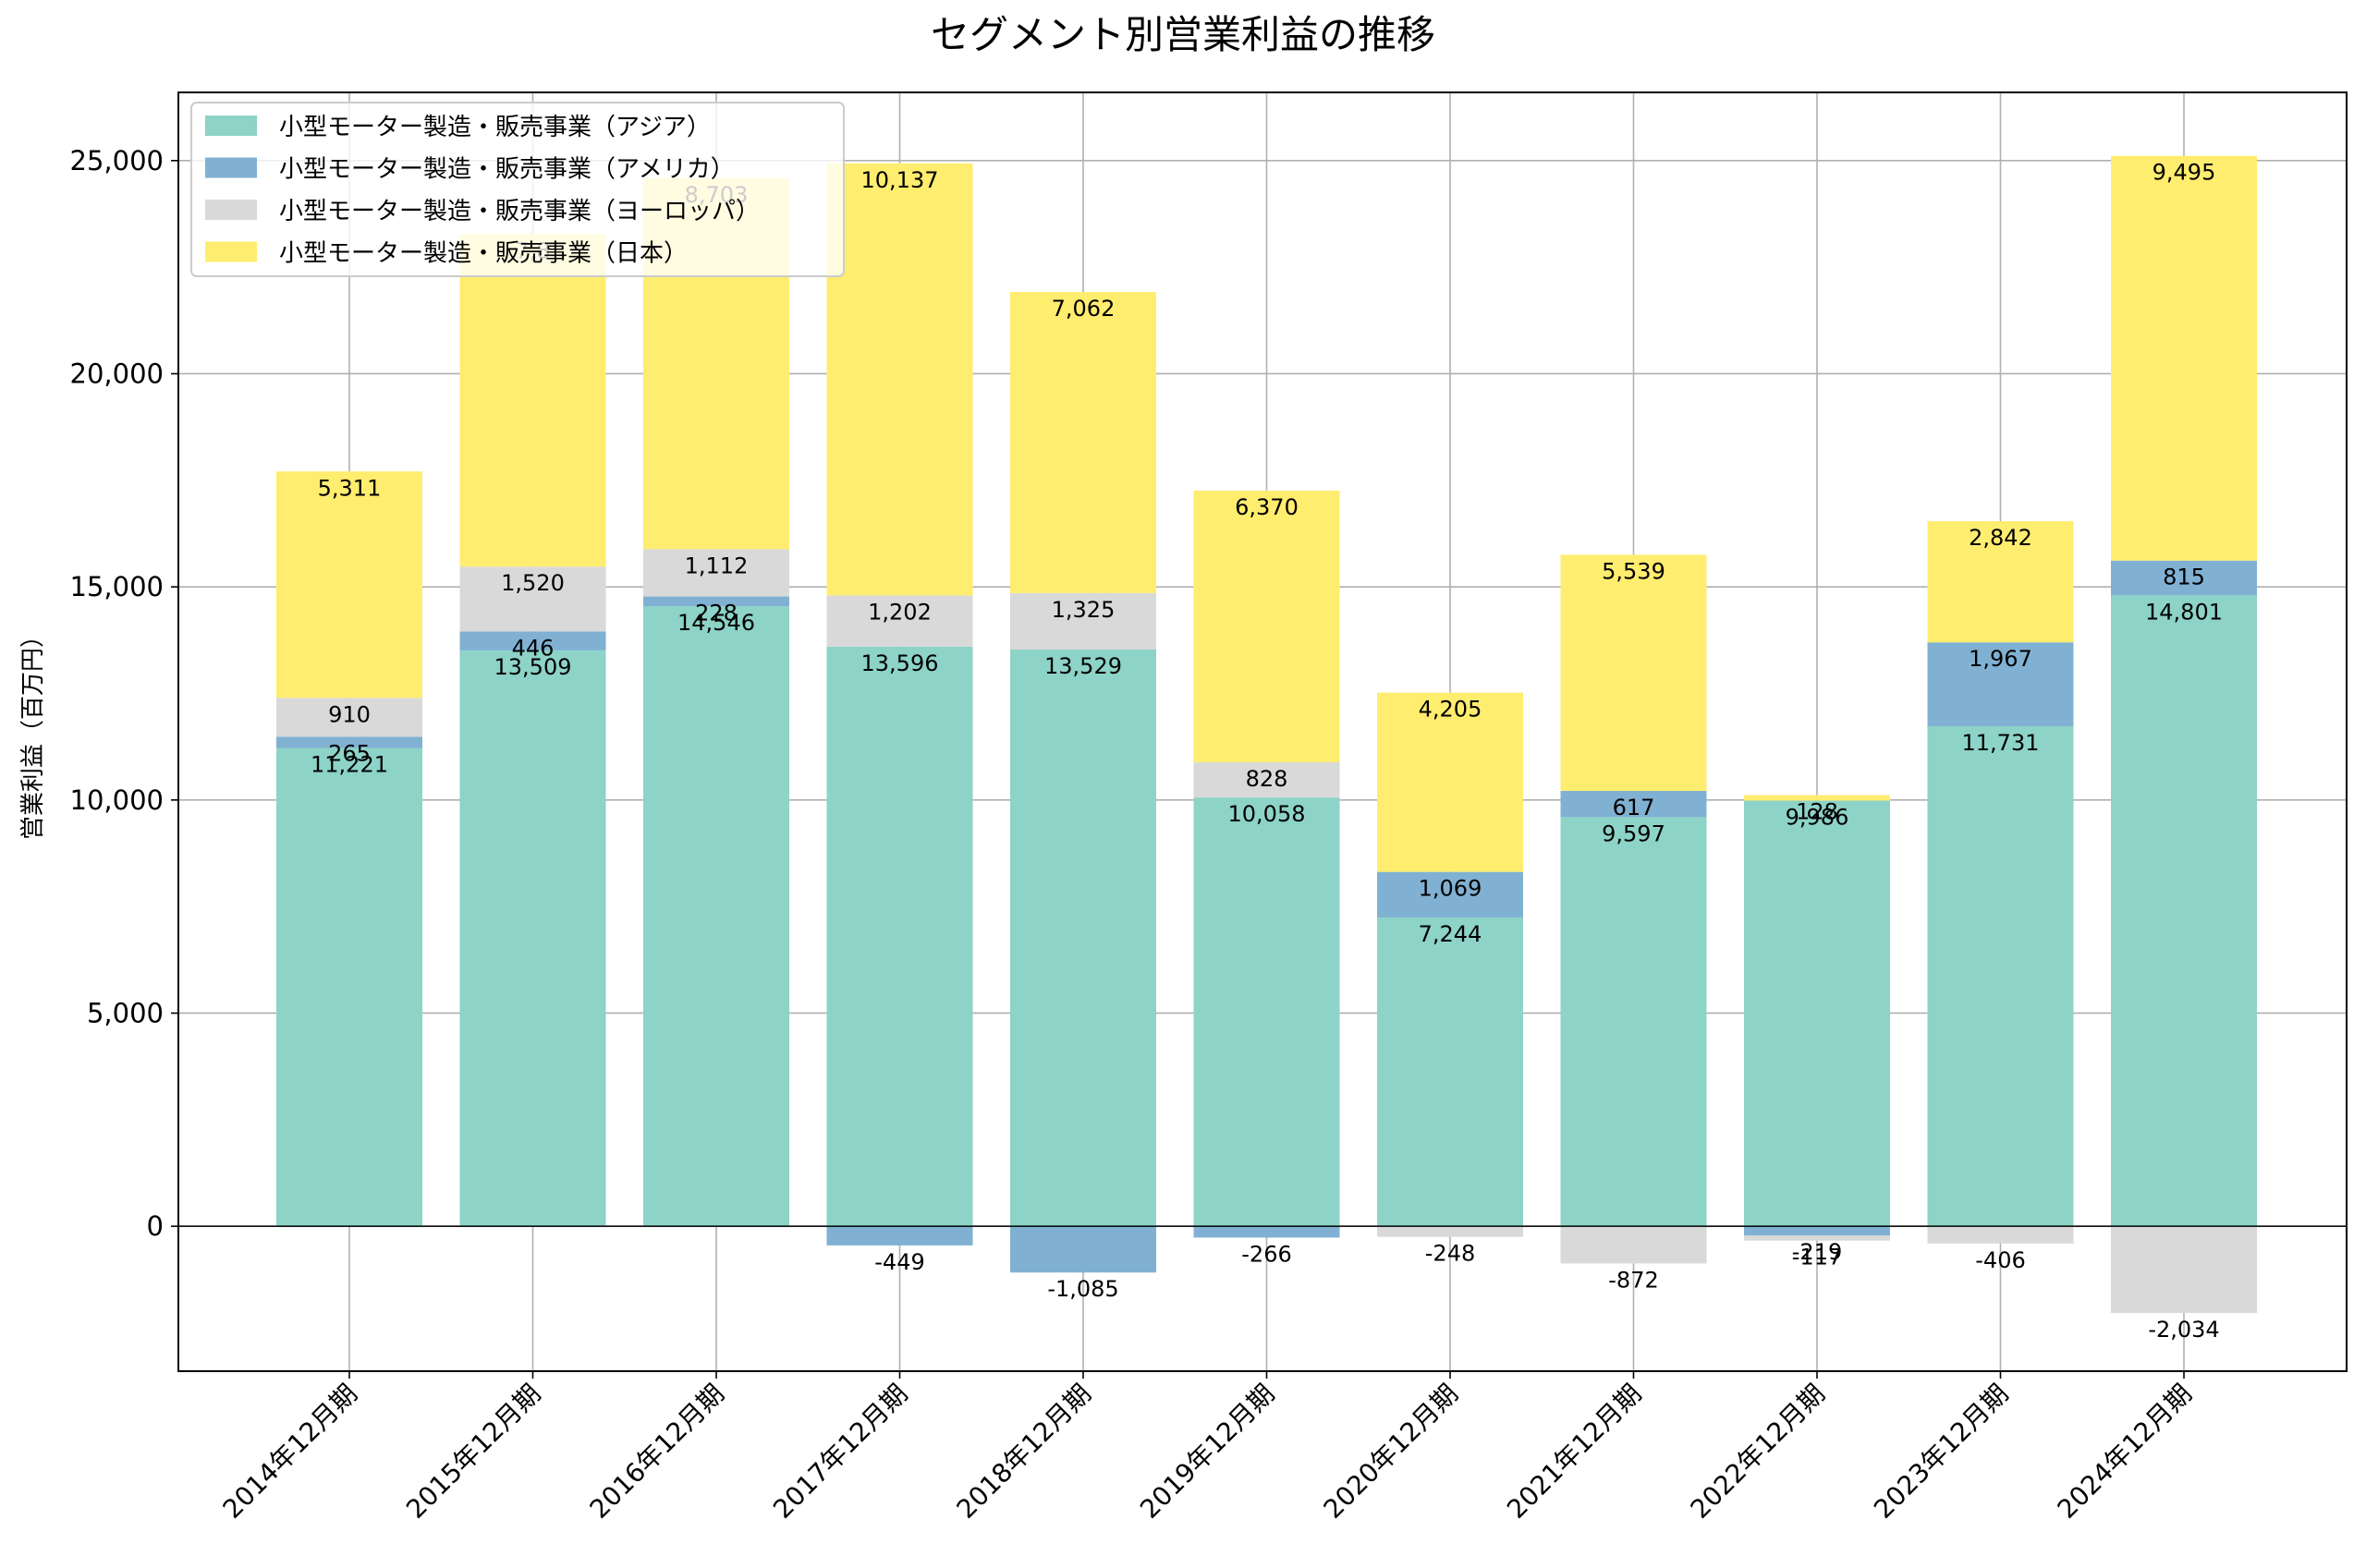  Describe the element at coordinates (117, 373) in the screenshot. I see `y-tick-label: 20,000` at that location.